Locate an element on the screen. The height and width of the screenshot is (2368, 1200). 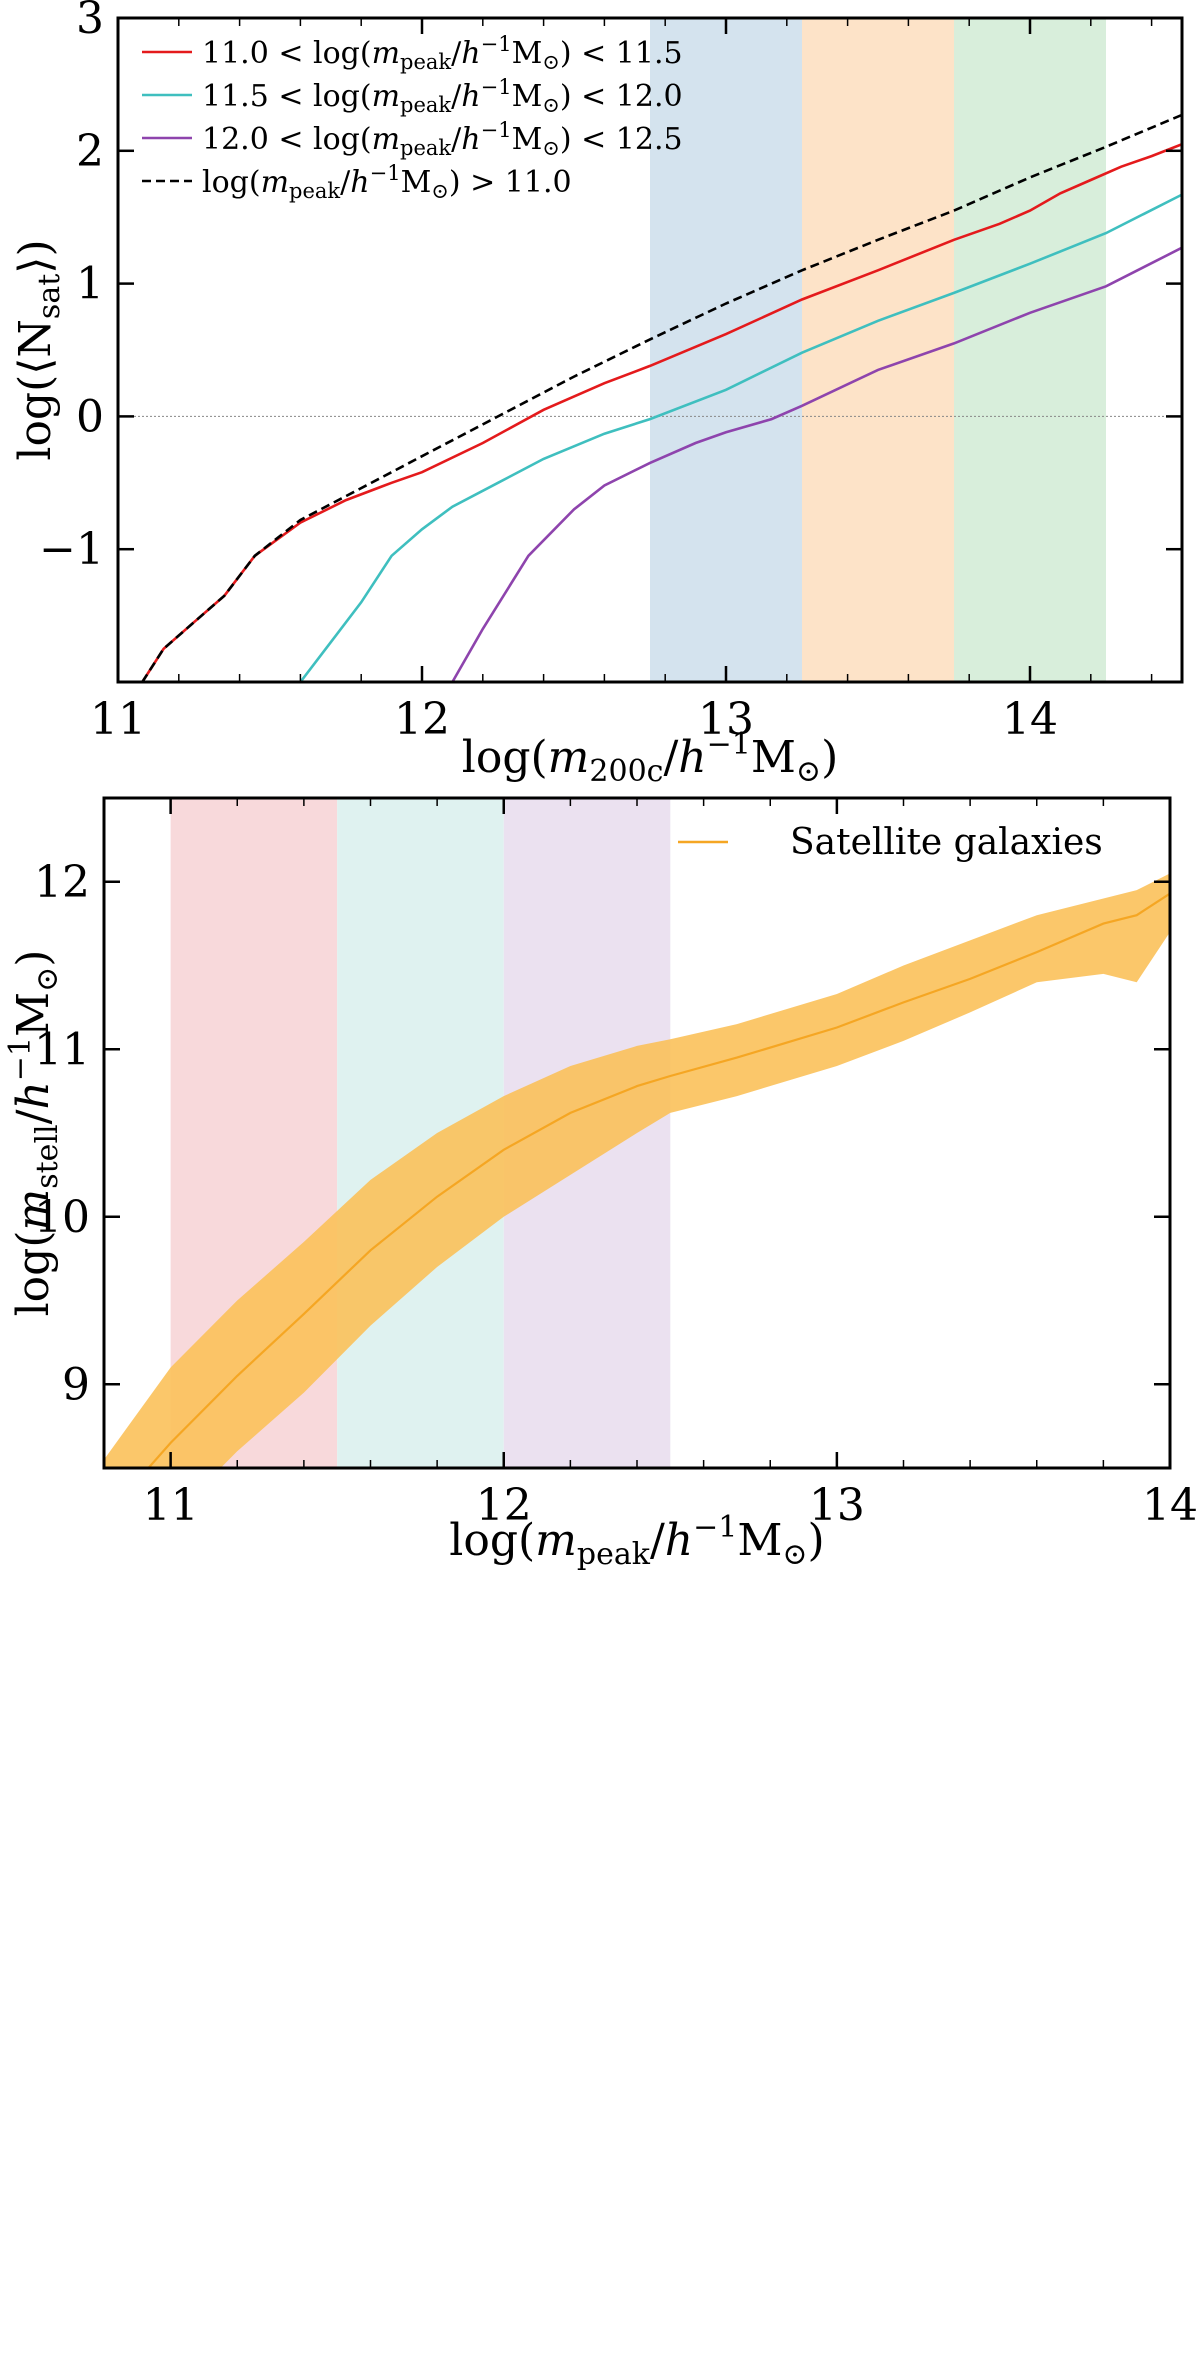
y-tick-label: 2 is located at coordinates (90, 151).